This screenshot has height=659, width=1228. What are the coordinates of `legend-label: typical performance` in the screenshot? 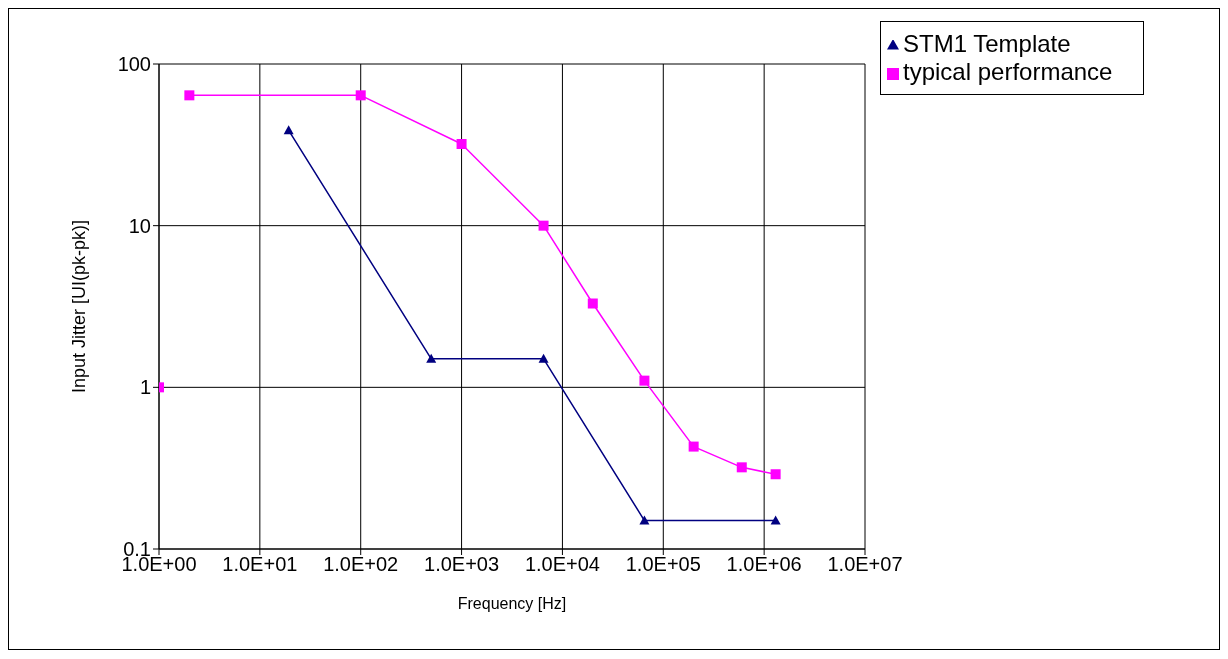 It's located at (1008, 71).